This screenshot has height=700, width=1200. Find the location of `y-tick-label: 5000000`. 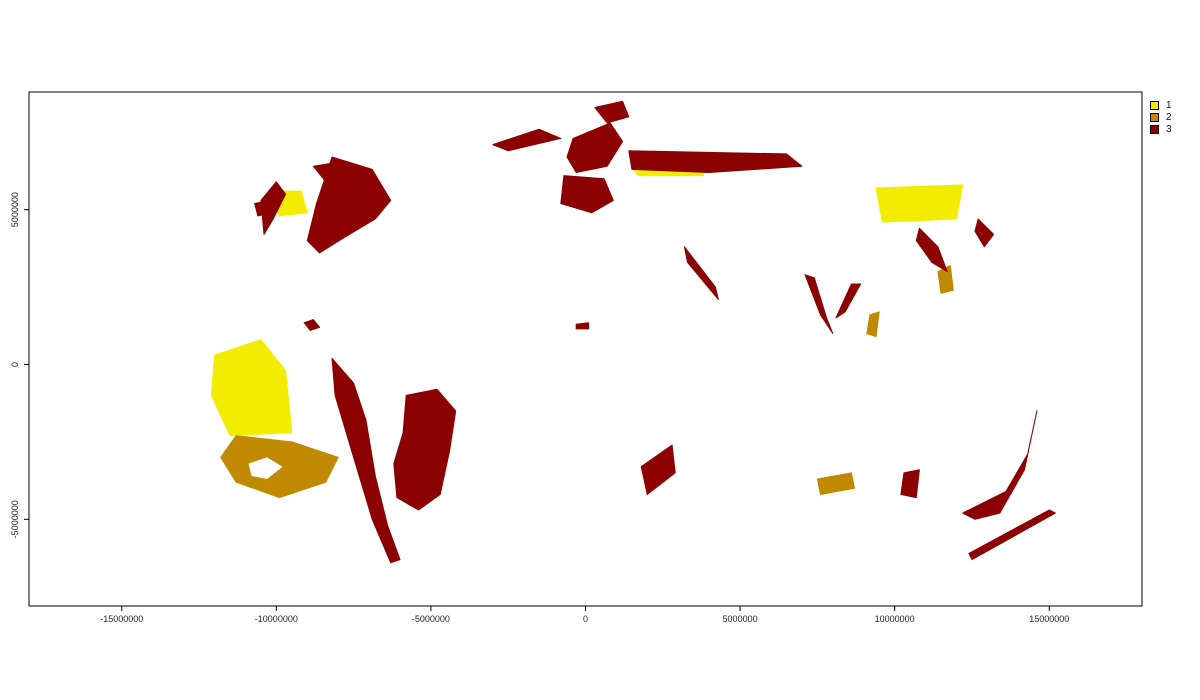

y-tick-label: 5000000 is located at coordinates (15, 209).